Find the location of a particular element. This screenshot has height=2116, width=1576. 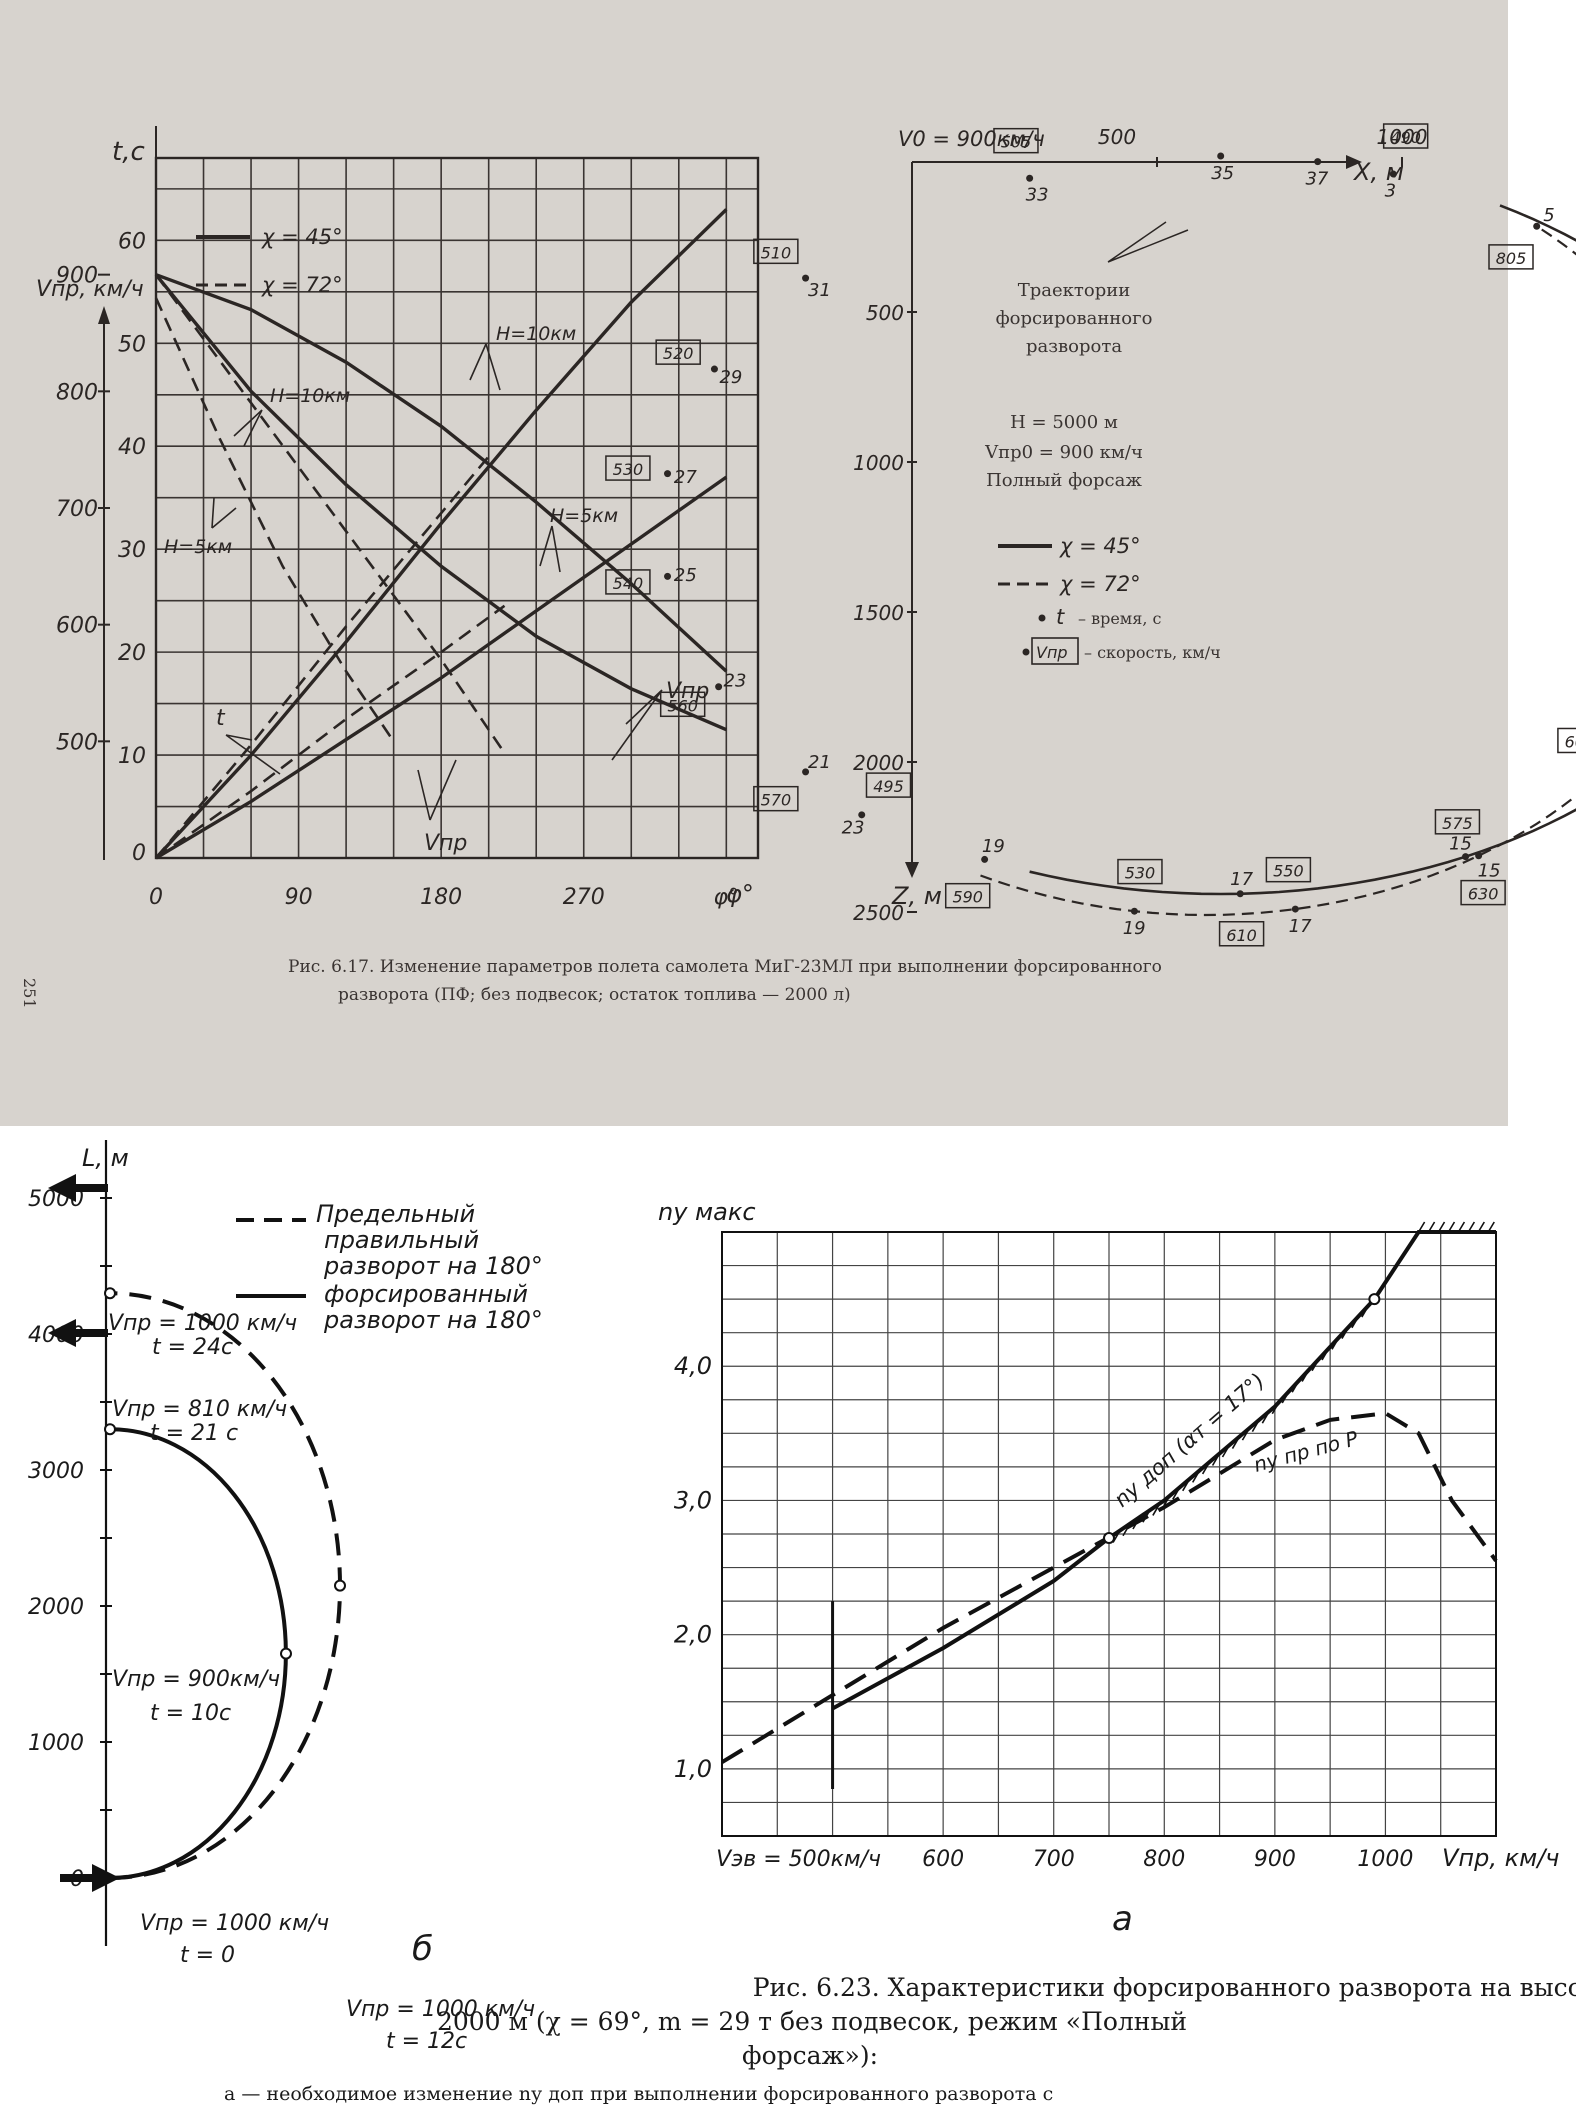

z-tick-label: 500 is located at coordinates (885, 313).